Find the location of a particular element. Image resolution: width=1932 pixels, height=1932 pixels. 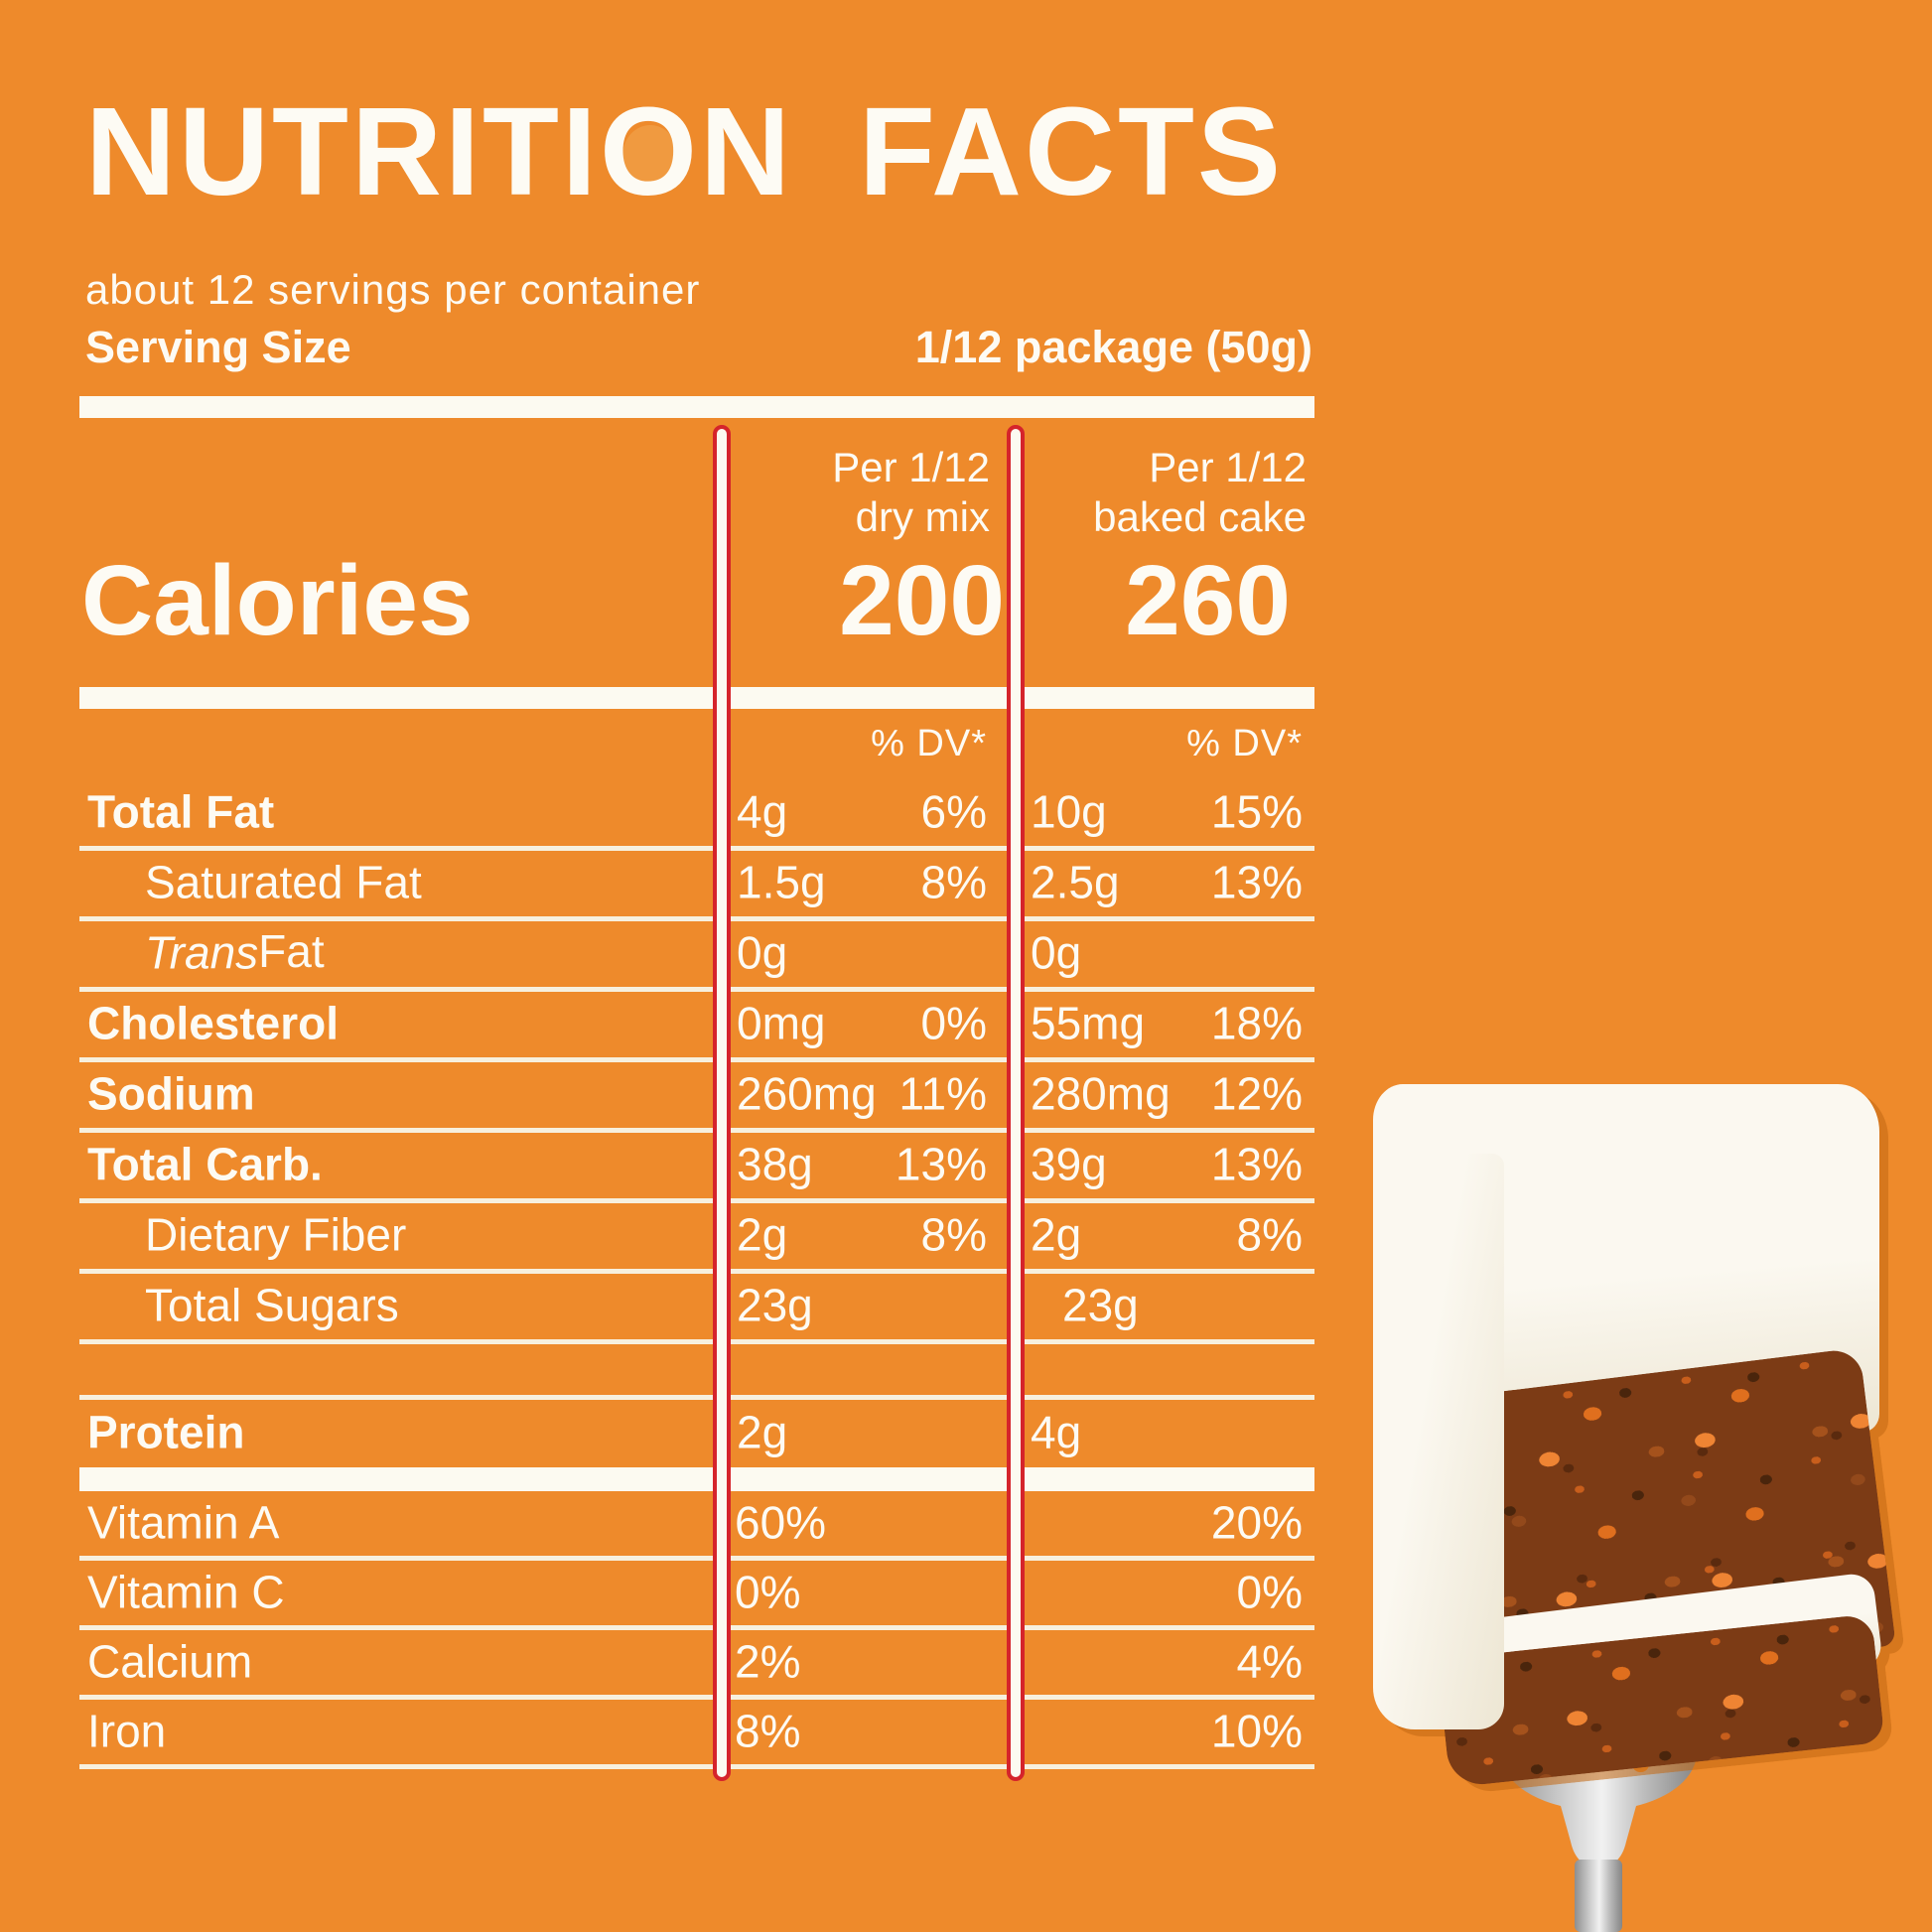

table-row-protein: Protein 2g 4g is located at coordinates (696, 1433).